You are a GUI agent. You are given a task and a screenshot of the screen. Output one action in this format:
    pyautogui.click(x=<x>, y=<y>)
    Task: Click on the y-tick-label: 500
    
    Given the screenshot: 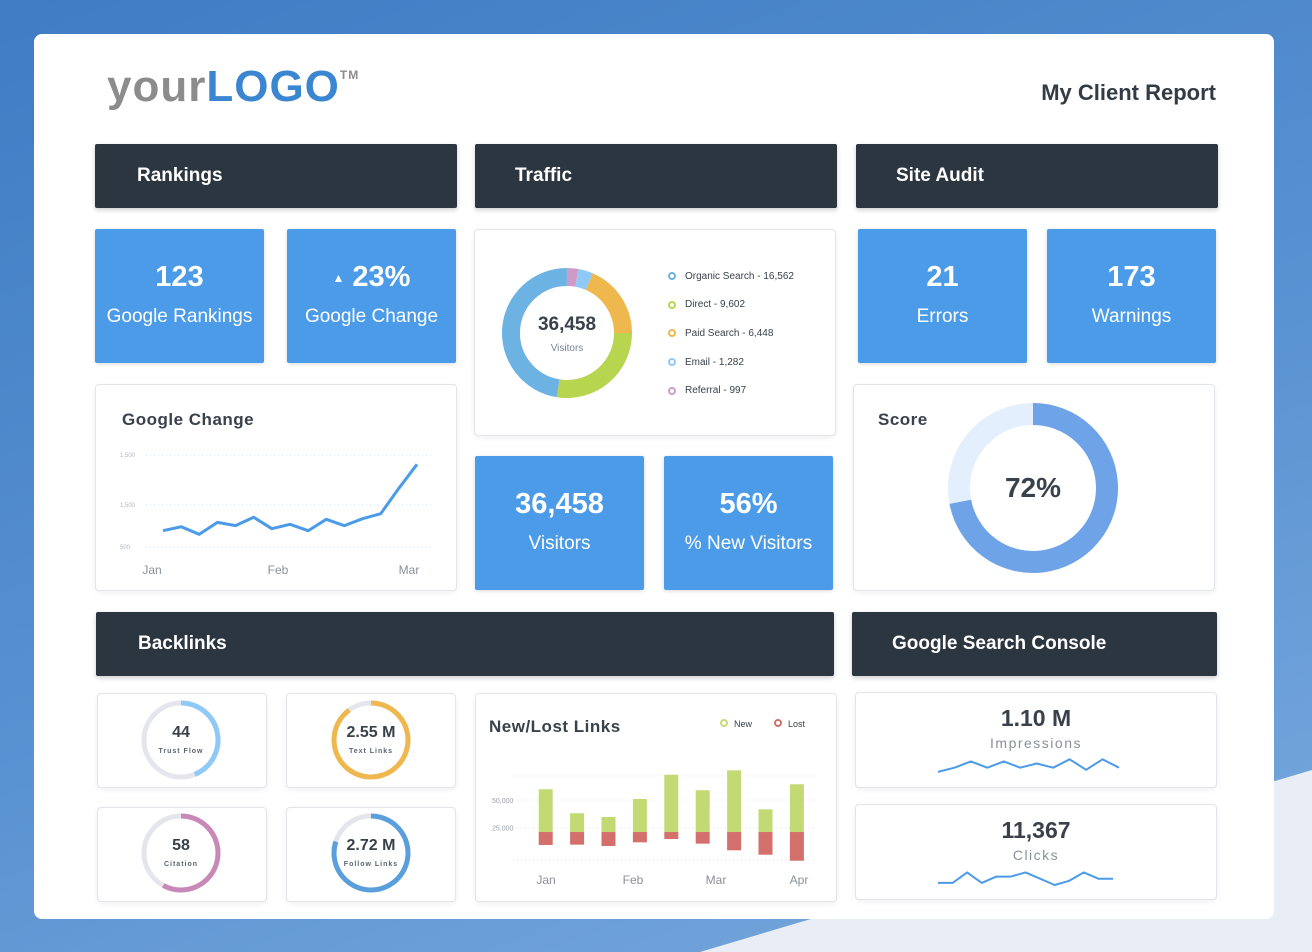 What is the action you would take?
    pyautogui.click(x=125, y=548)
    